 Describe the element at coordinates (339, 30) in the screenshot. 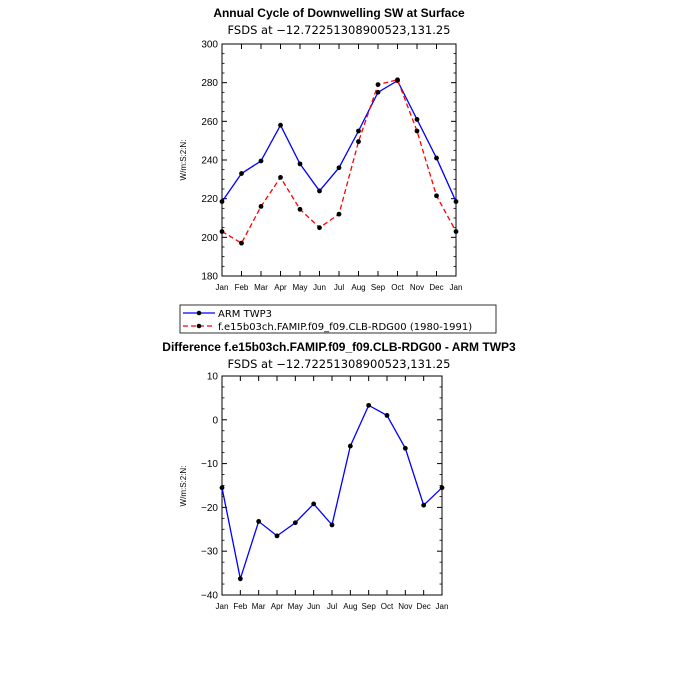

I see `top-chart-subtitle: FSDS at −12.72251308900523,131.25` at that location.